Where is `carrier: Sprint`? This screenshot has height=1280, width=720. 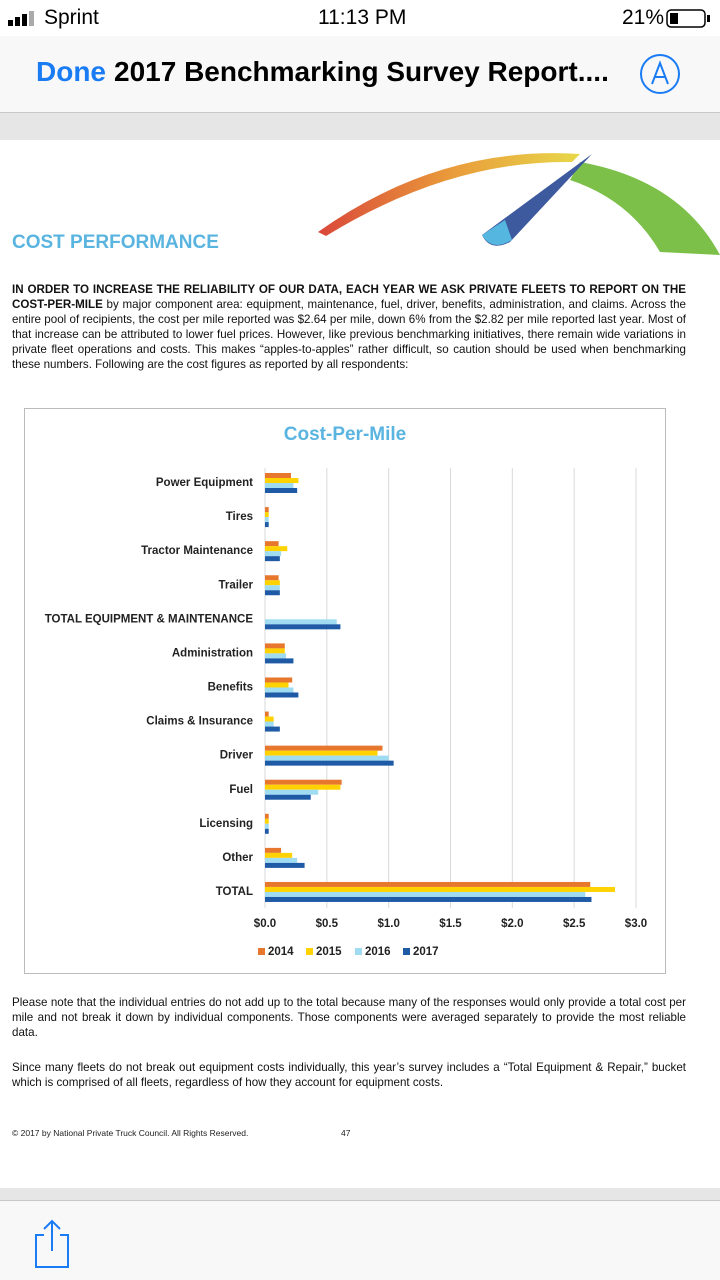
carrier: Sprint is located at coordinates (71, 17).